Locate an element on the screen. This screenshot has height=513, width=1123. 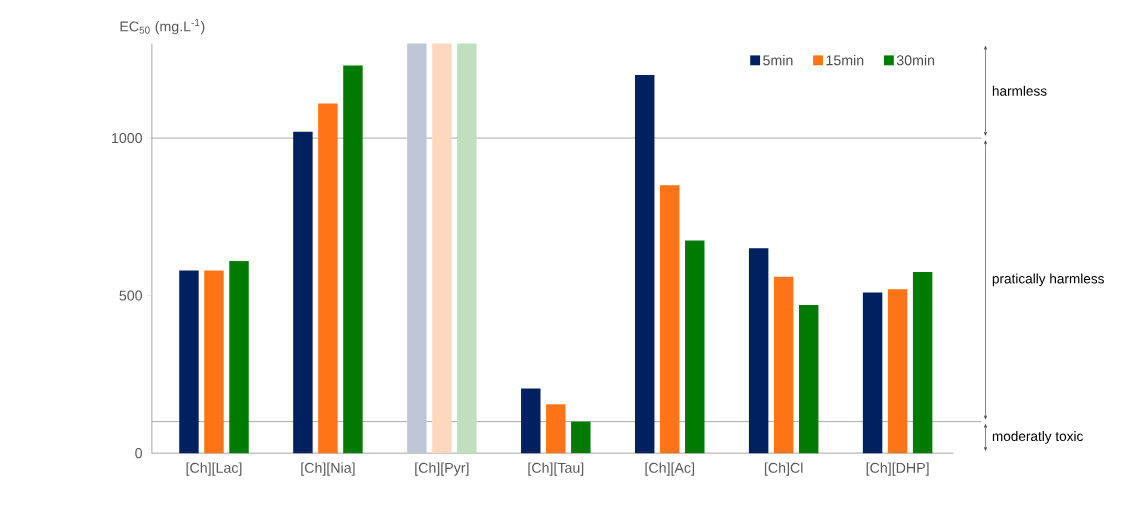
y-tick-label: 1000 is located at coordinates (127, 137).